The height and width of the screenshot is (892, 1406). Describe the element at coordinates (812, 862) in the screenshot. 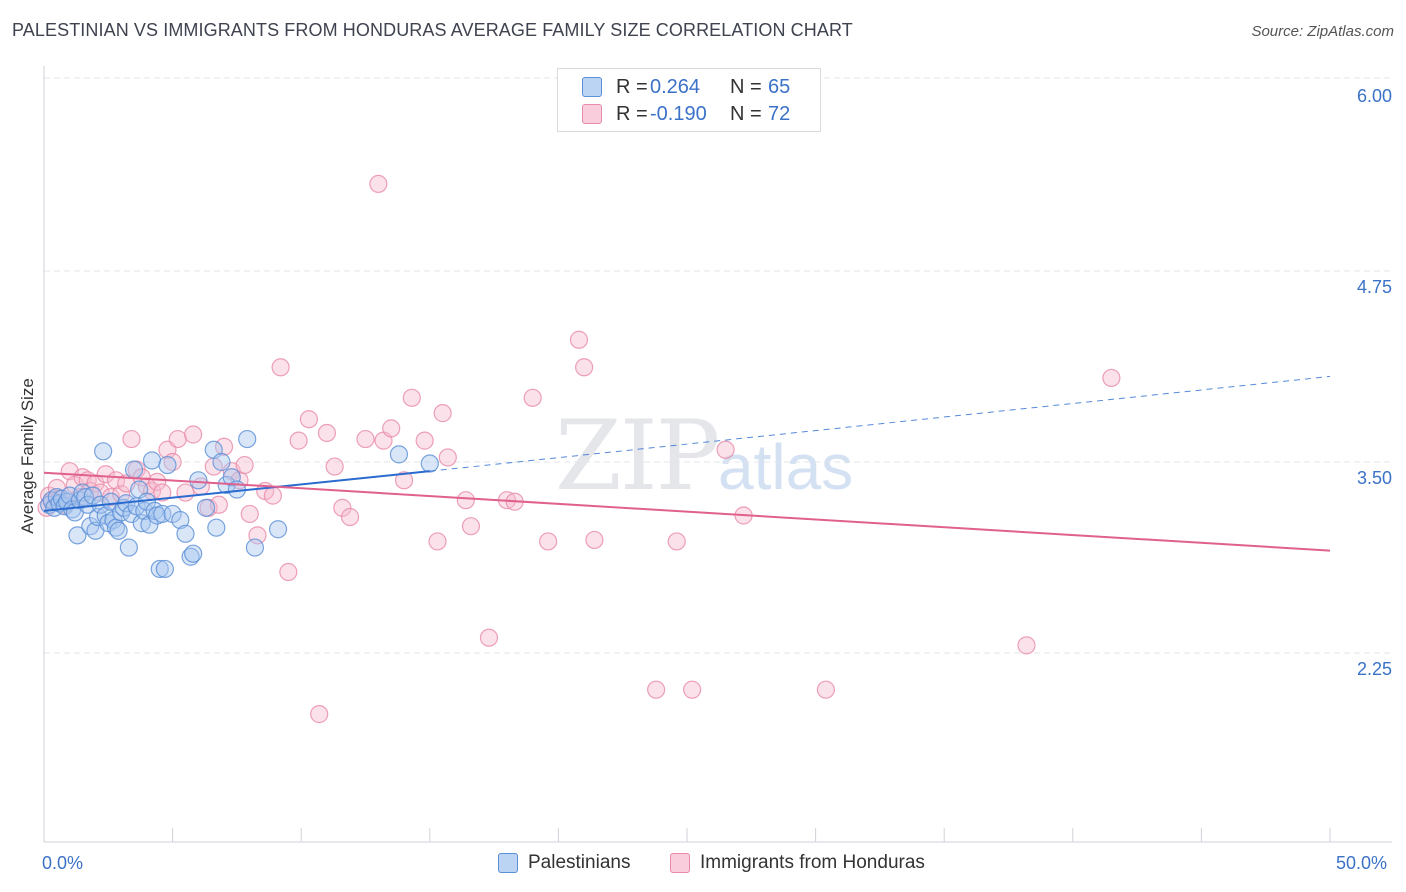

I see `series-legend-label: Immigrants from Honduras` at that location.